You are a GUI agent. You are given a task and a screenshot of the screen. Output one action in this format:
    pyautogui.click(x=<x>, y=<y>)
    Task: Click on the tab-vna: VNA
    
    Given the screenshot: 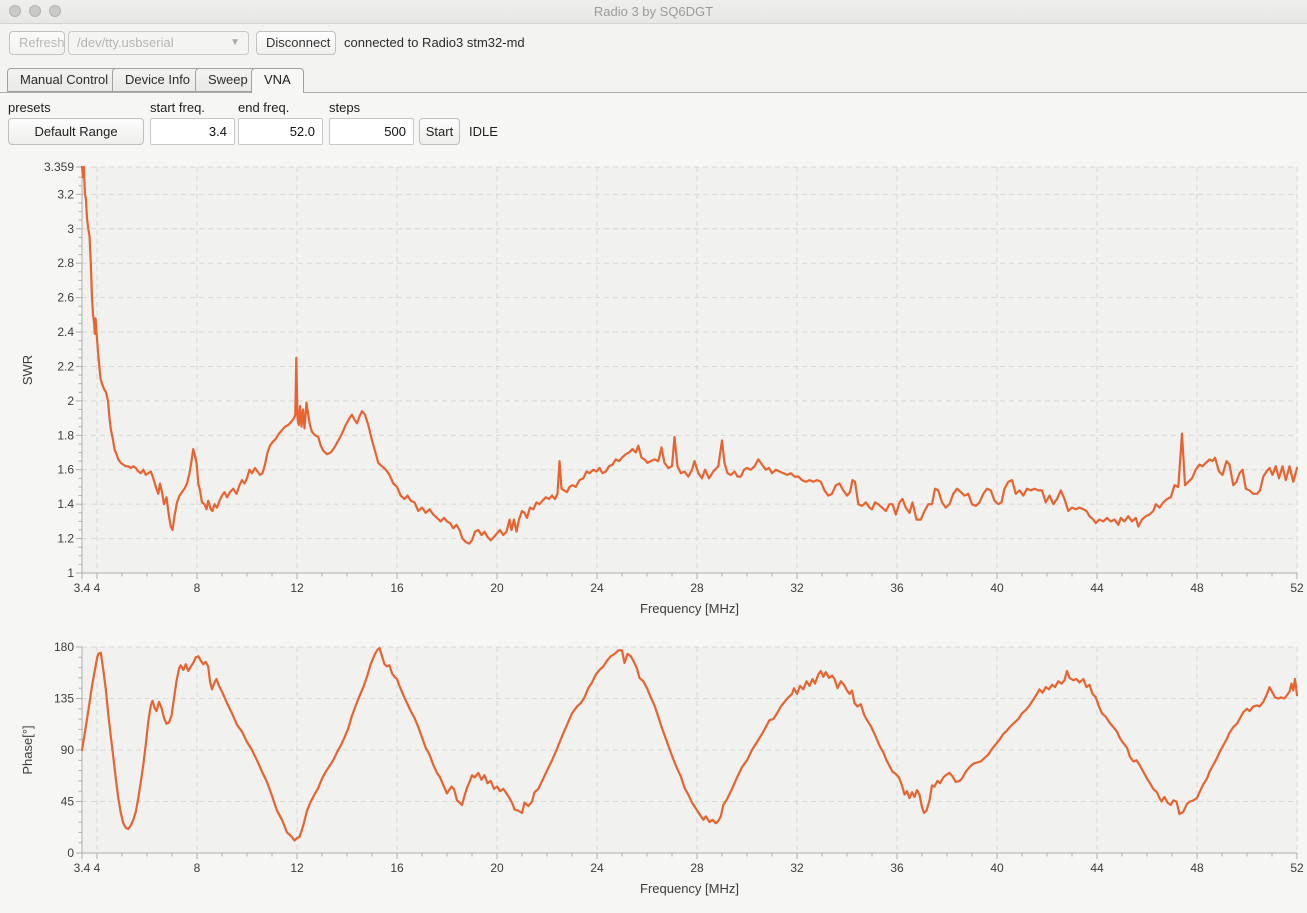 What is the action you would take?
    pyautogui.click(x=277, y=80)
    